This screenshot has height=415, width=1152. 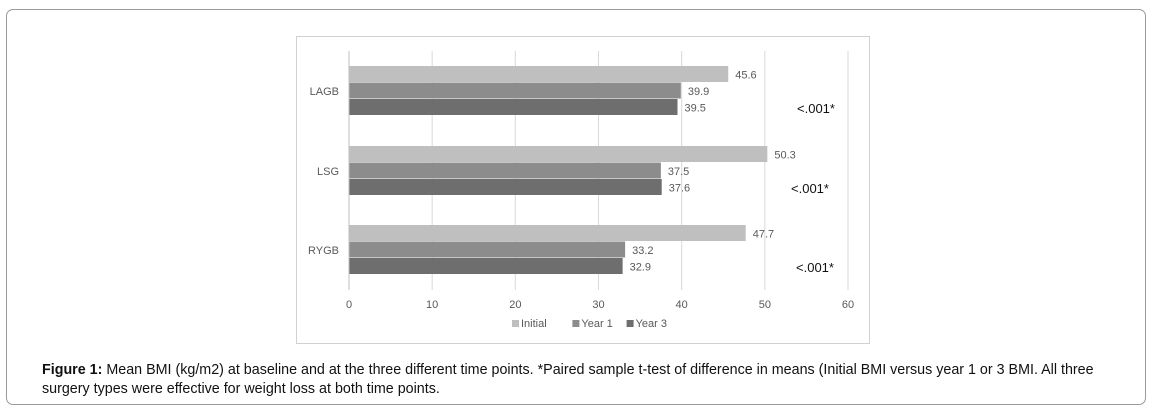 I want to click on category-label: LAGB, so click(x=324, y=92).